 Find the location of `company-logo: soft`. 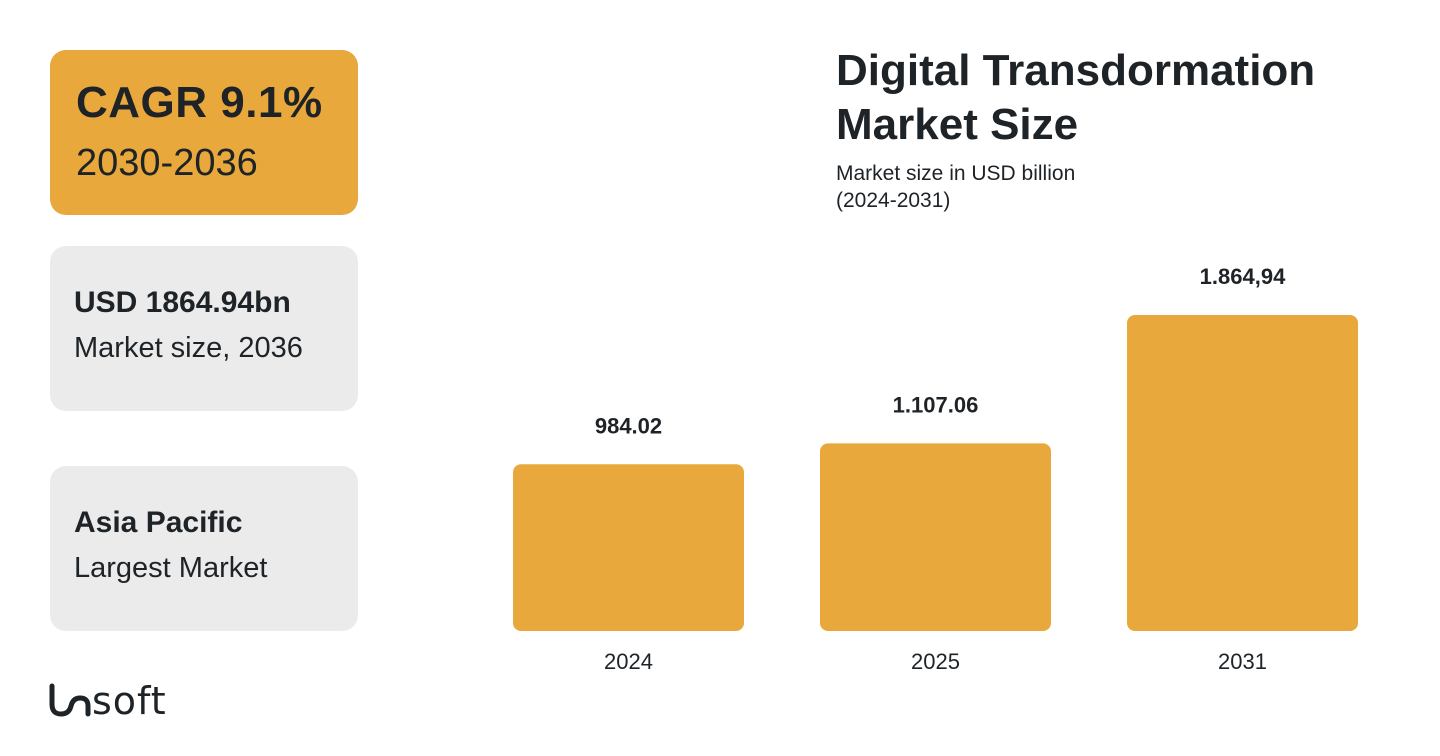

company-logo: soft is located at coordinates (123, 707).